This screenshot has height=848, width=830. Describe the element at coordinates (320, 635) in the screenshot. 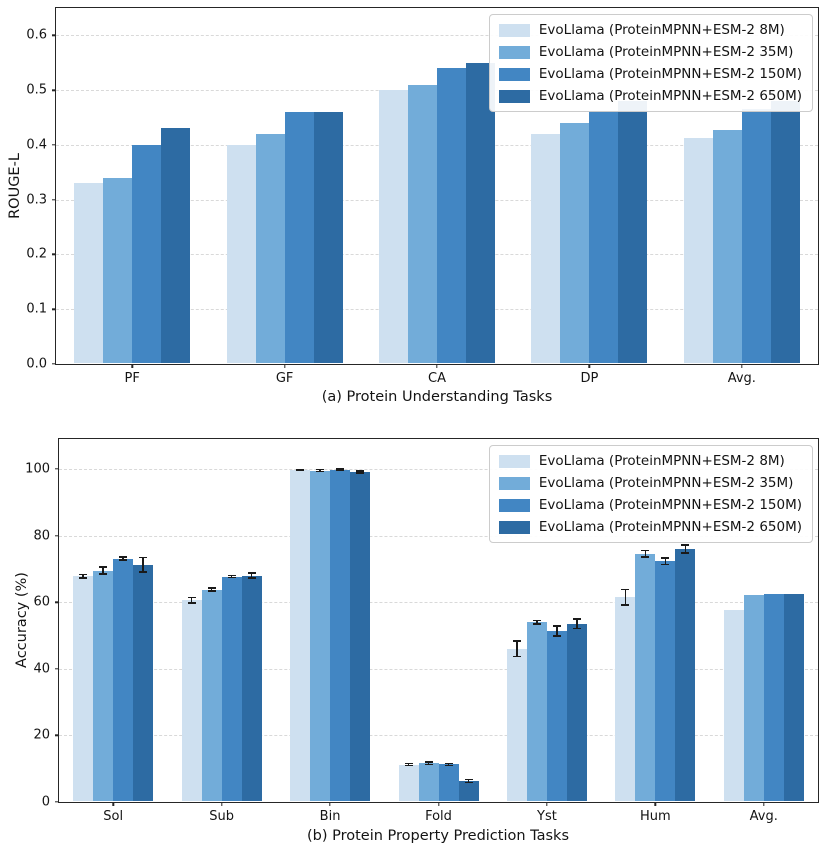

I see `bar-bin-series1` at that location.